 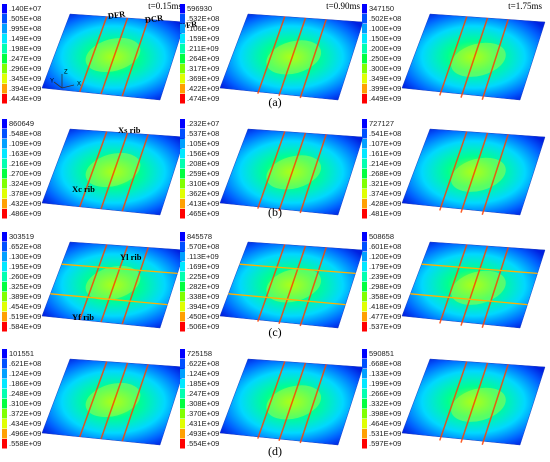 I want to click on legend-label: .113E+09, so click(x=203, y=256).